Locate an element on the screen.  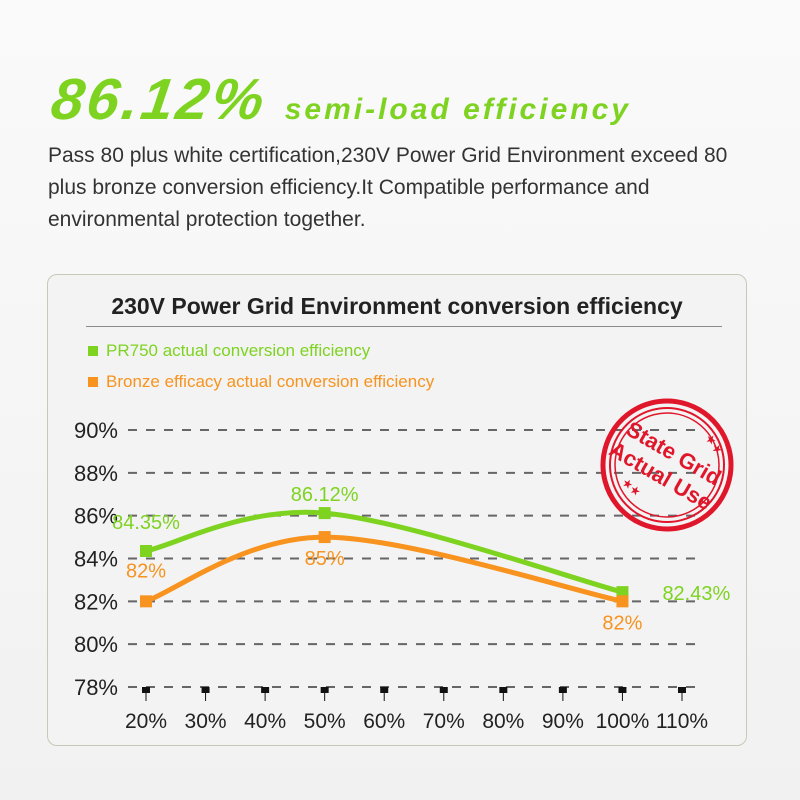
x-tick-label: 50% is located at coordinates (325, 721).